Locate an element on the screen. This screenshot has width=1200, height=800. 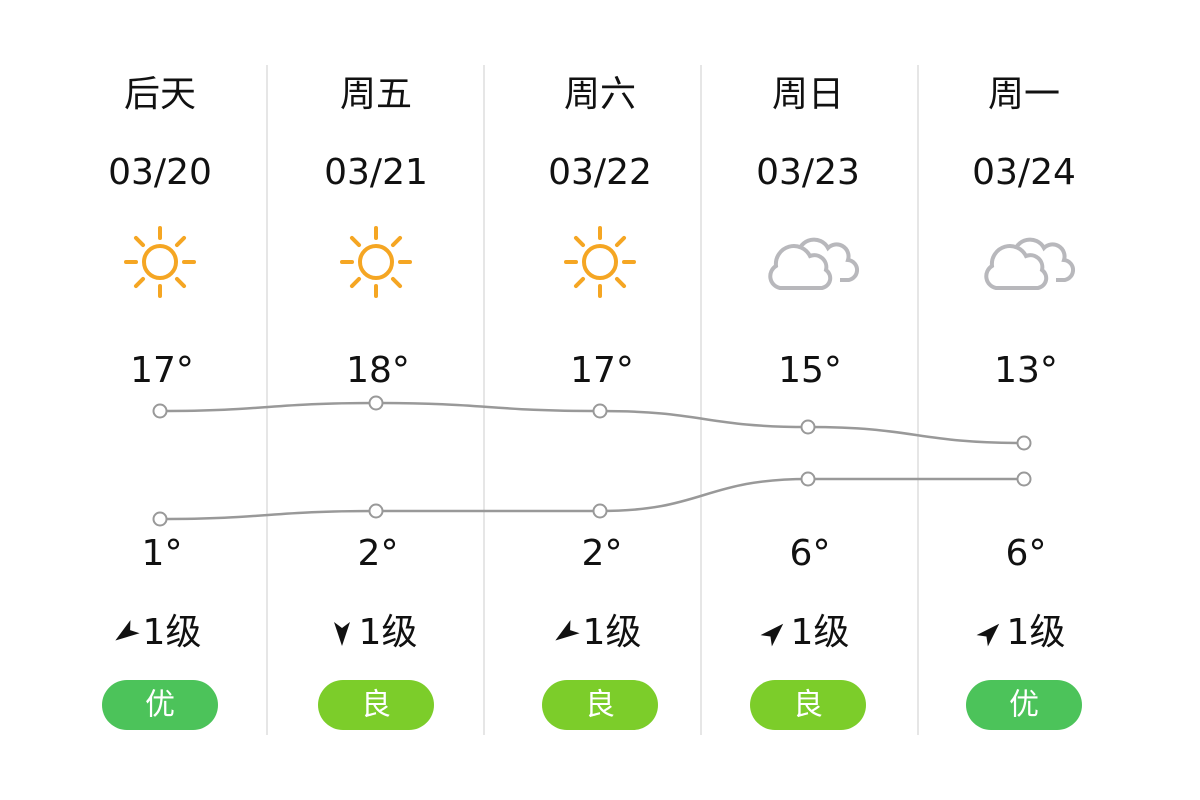
day-label: 后天 is located at coordinates (160, 94).